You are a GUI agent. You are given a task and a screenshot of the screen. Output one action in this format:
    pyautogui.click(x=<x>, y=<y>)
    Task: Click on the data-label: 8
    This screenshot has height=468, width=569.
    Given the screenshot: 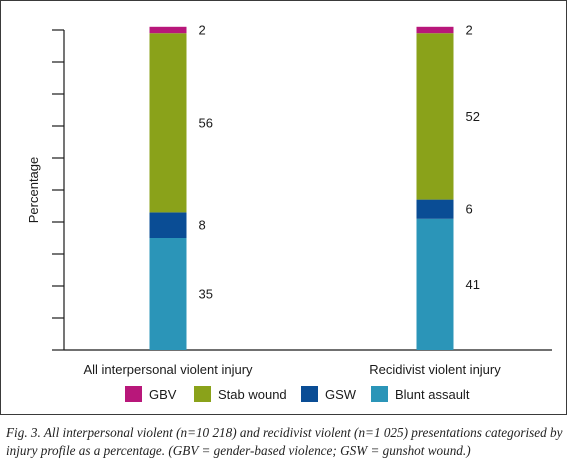 What is the action you would take?
    pyautogui.click(x=202, y=225)
    